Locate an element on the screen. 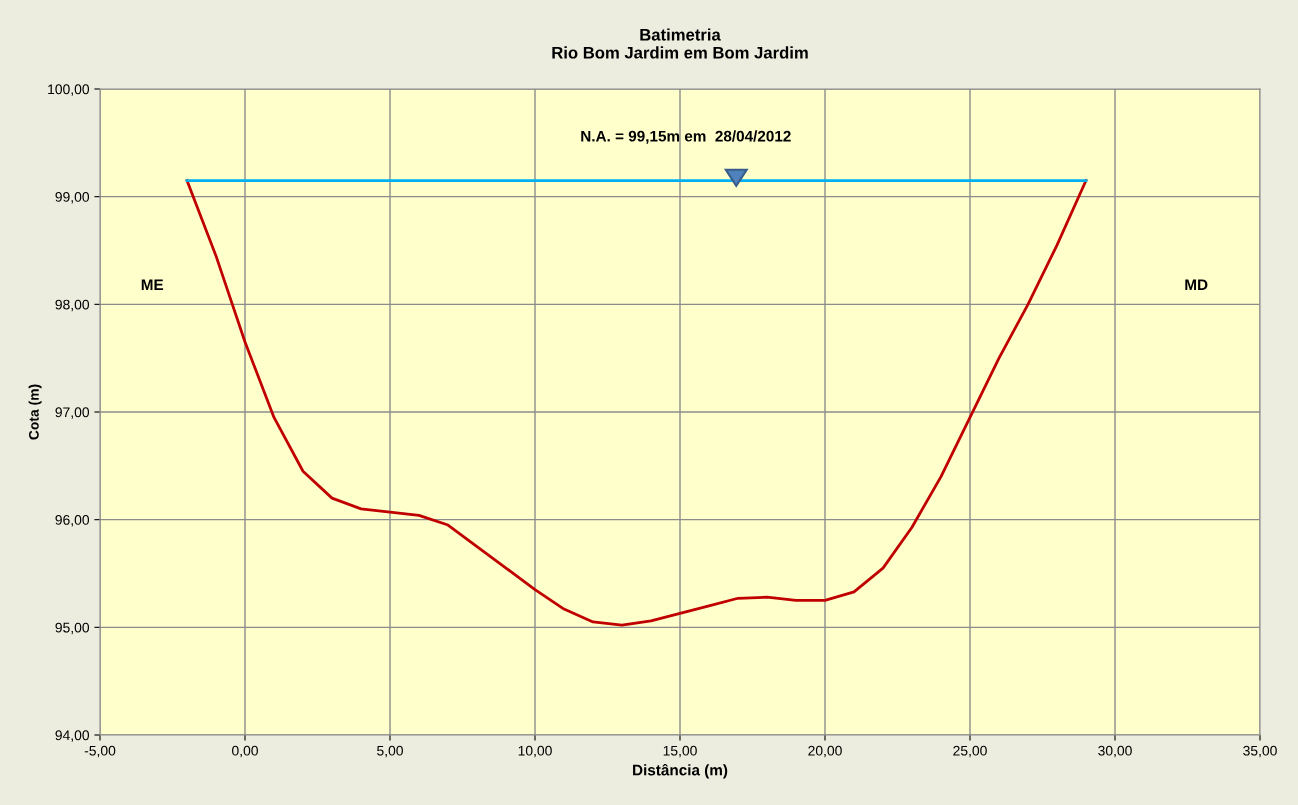 This screenshot has height=805, width=1298. y-axis-title: Cota (m) is located at coordinates (35, 412).